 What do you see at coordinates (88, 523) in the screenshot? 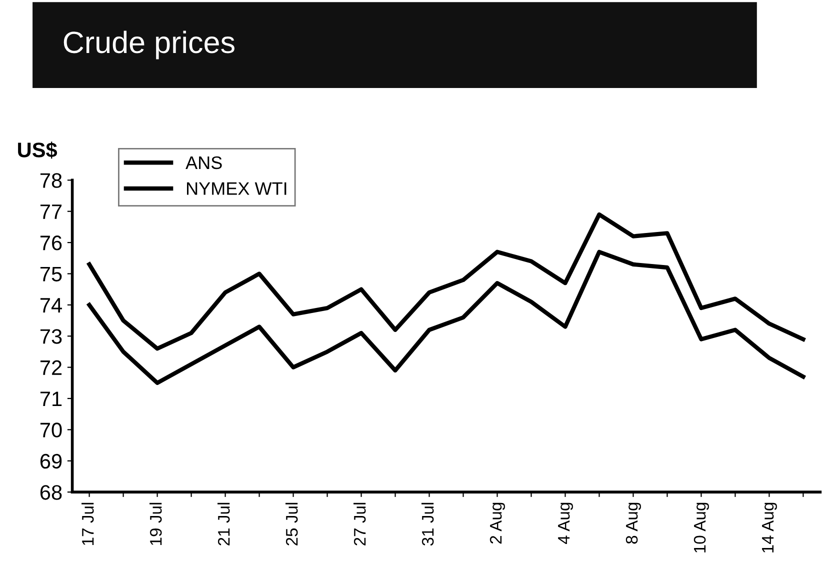
I see `x-tick-label: 17 Jul` at bounding box center [88, 523].